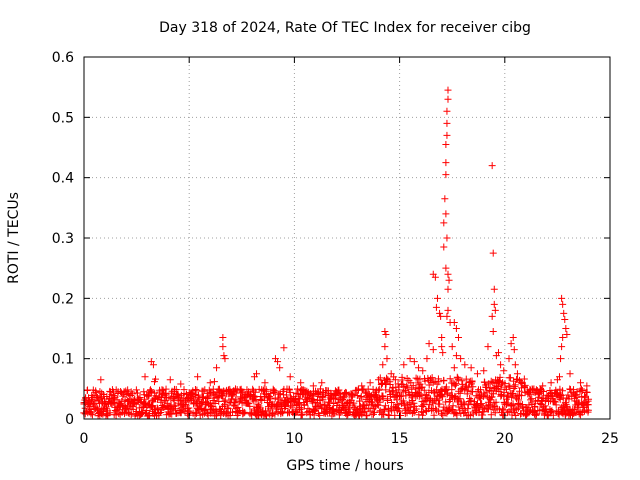  What do you see at coordinates (505, 439) in the screenshot?
I see `x-tick-label: 20` at bounding box center [505, 439].